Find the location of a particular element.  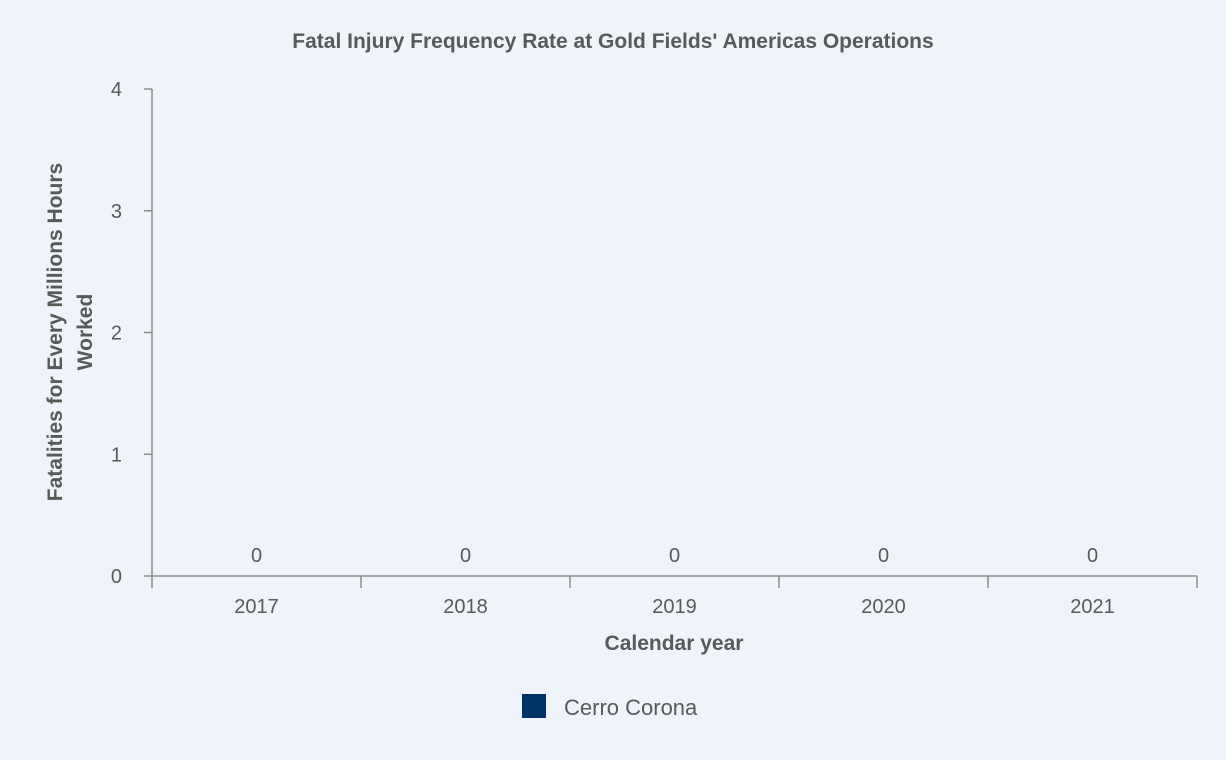

data-label-2017: 0 is located at coordinates (256, 556).